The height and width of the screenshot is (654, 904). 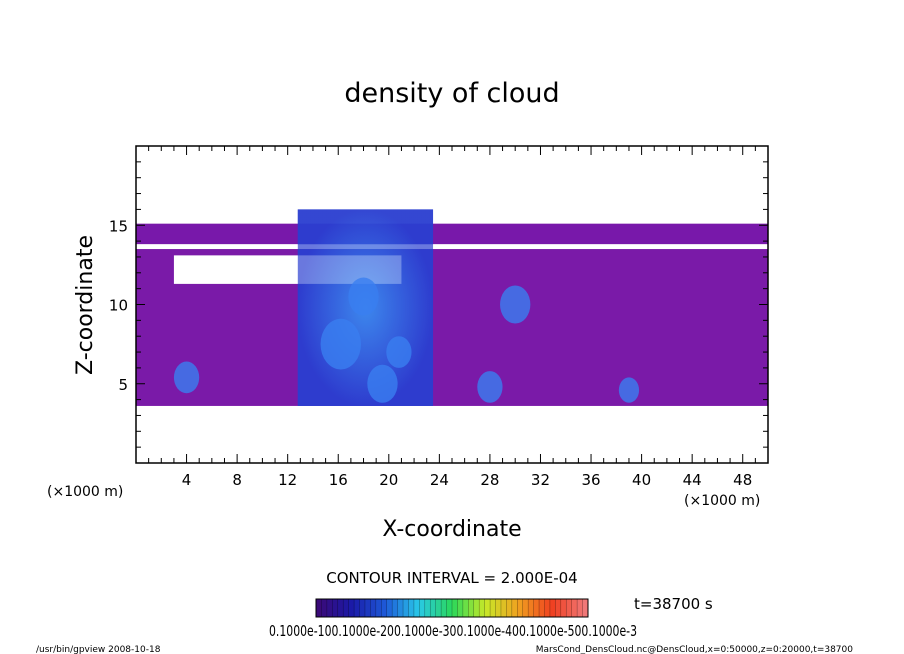 I want to click on x-tick-label-24: 24, so click(x=439, y=480).